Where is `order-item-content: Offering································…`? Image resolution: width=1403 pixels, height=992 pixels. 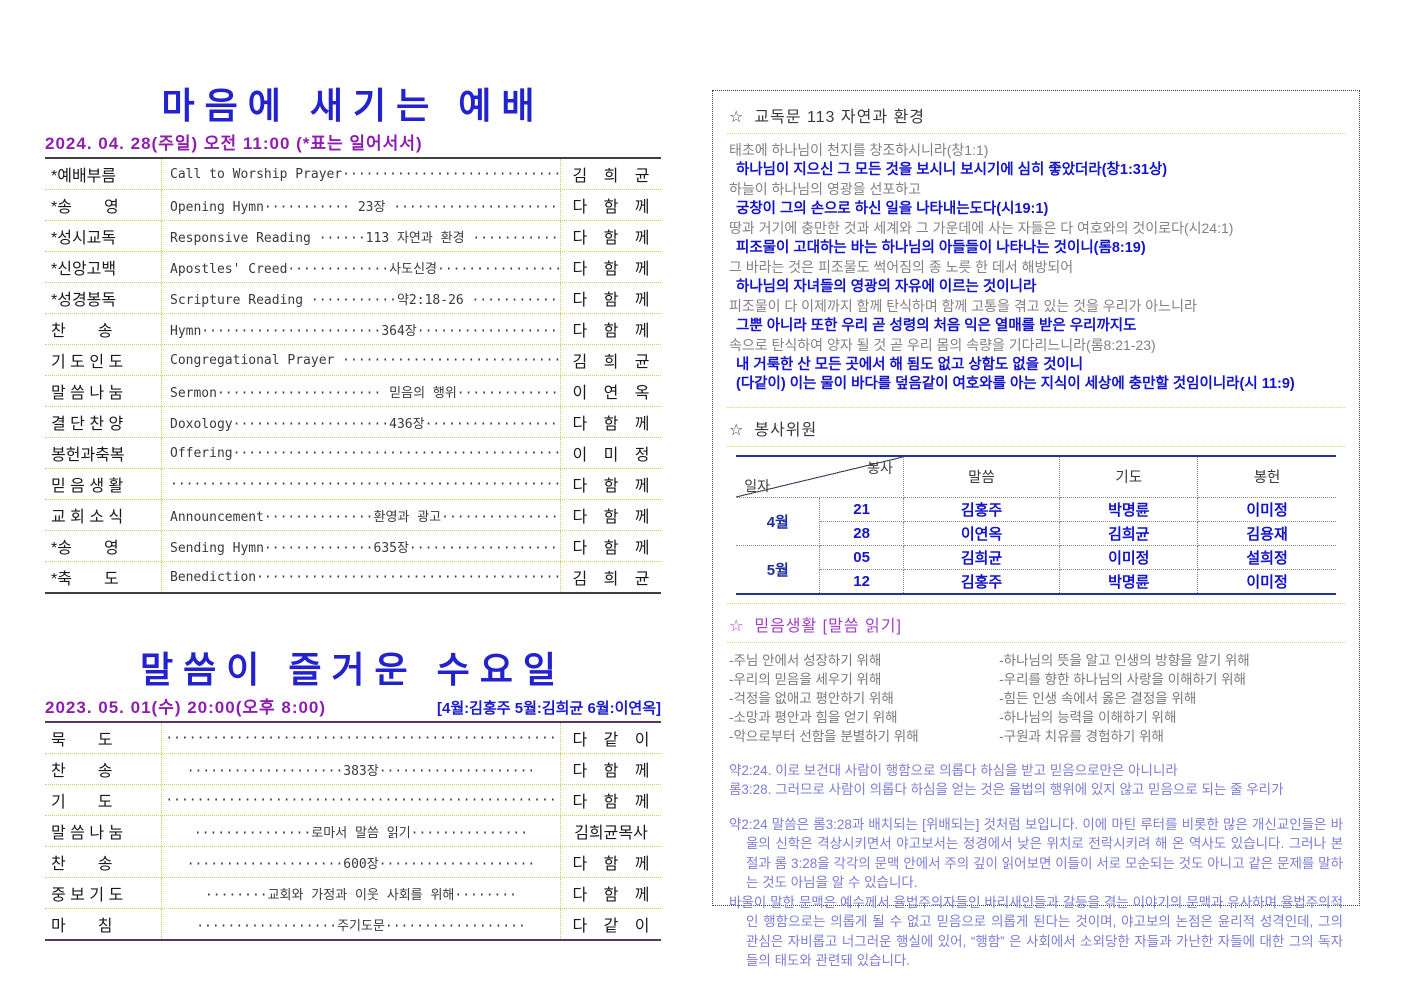
order-item-content: Offering································… is located at coordinates (361, 453).